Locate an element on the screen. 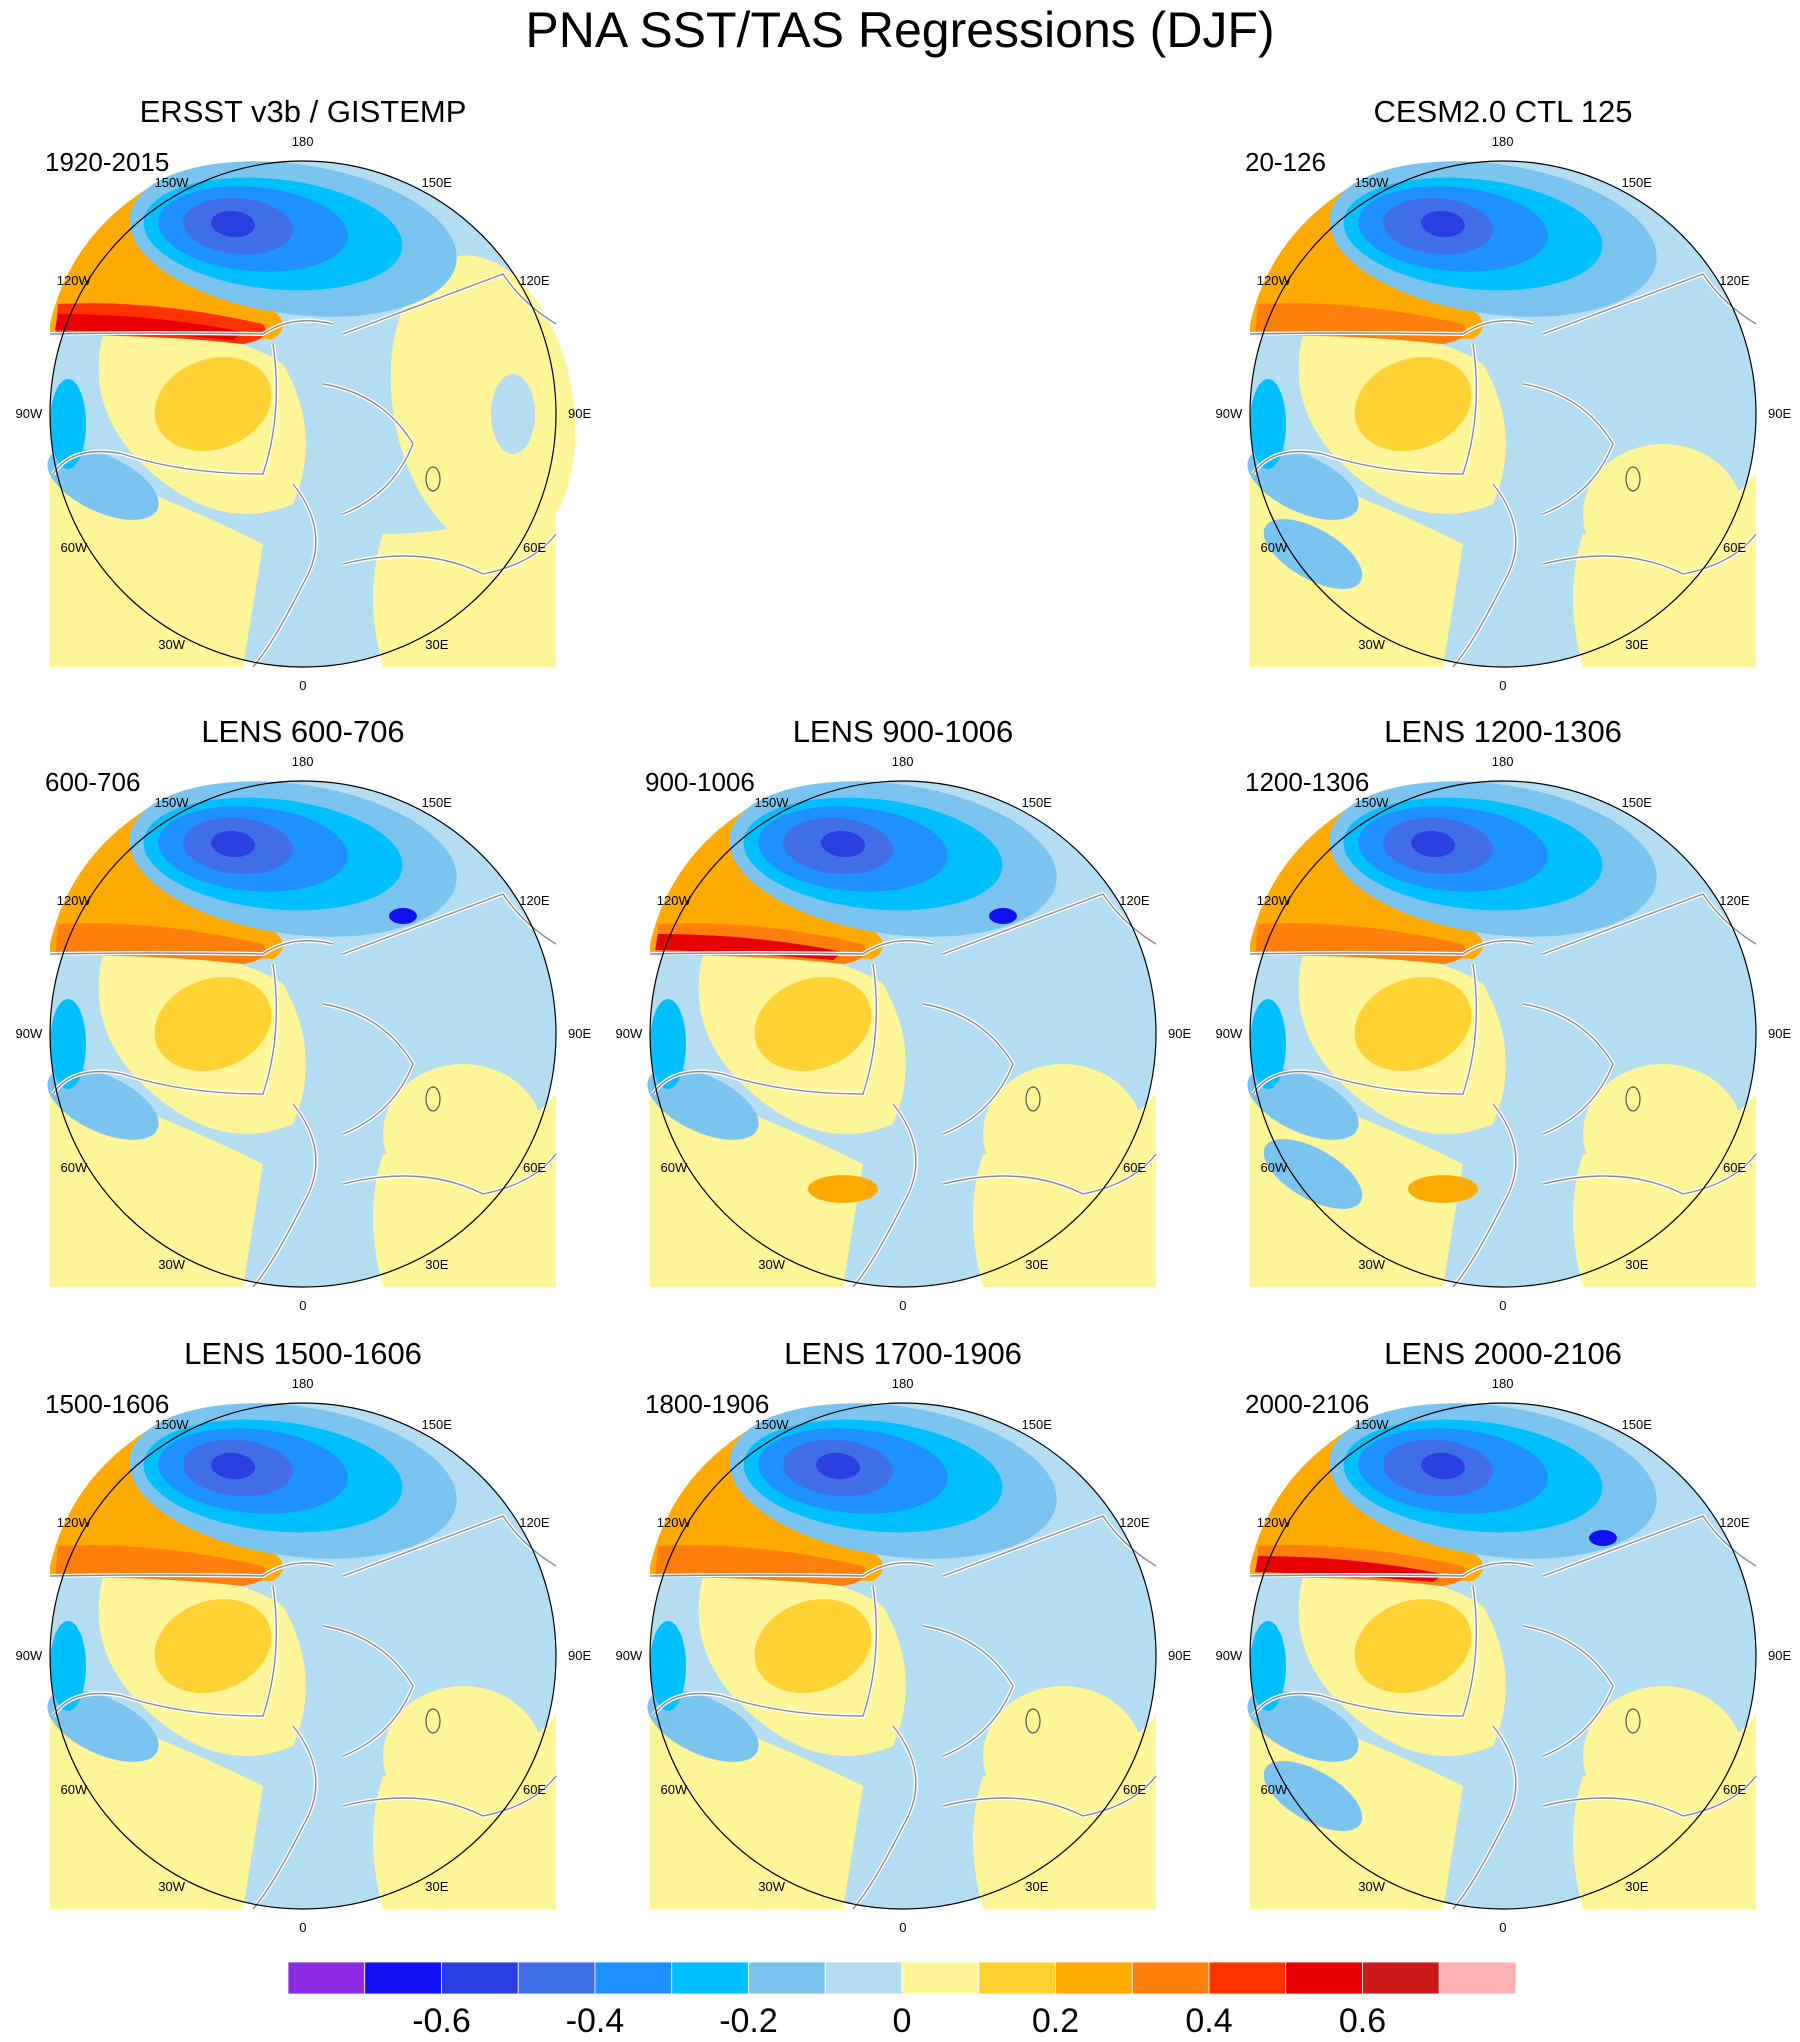  cold-anomaly-subtropics is located at coordinates (1313, 1174).